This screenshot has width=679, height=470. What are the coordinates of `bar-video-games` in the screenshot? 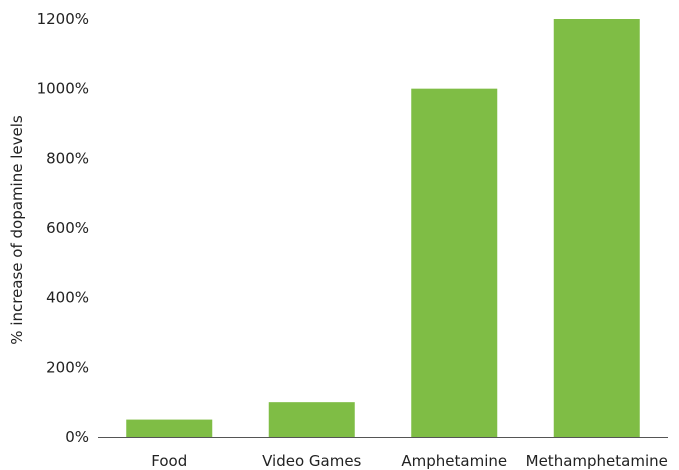 It's located at (311, 419).